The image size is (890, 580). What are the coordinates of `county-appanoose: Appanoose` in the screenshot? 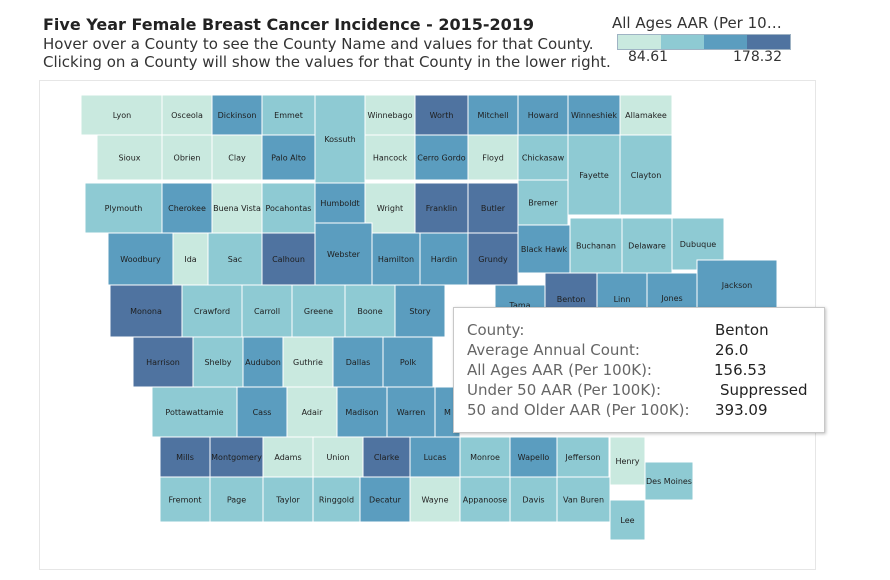 It's located at (485, 499).